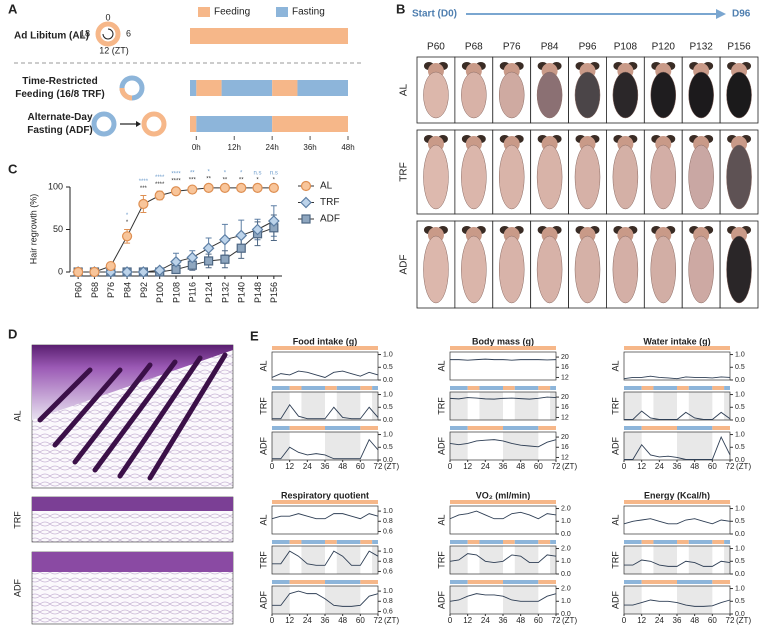 The height and width of the screenshot is (631, 766). Describe the element at coordinates (144, 290) in the screenshot. I see `x-tick-label: P92` at that location.